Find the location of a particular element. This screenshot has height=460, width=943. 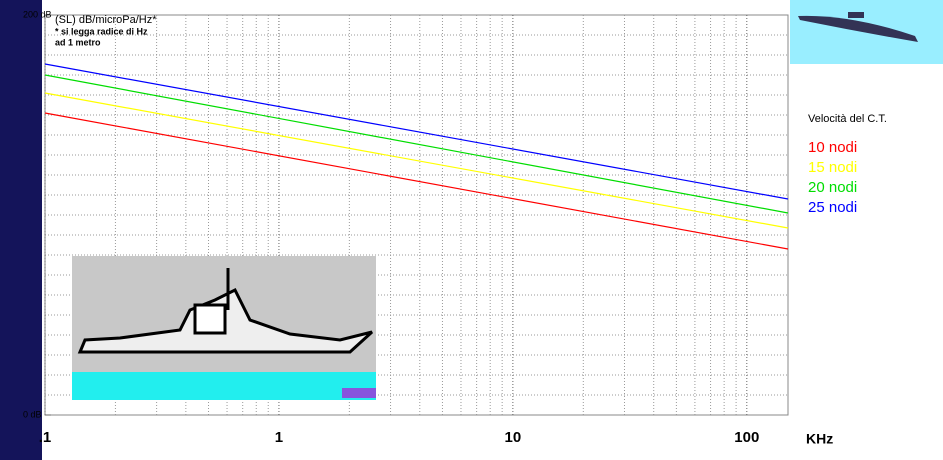

annotation: ad 1 metro is located at coordinates (78, 42).